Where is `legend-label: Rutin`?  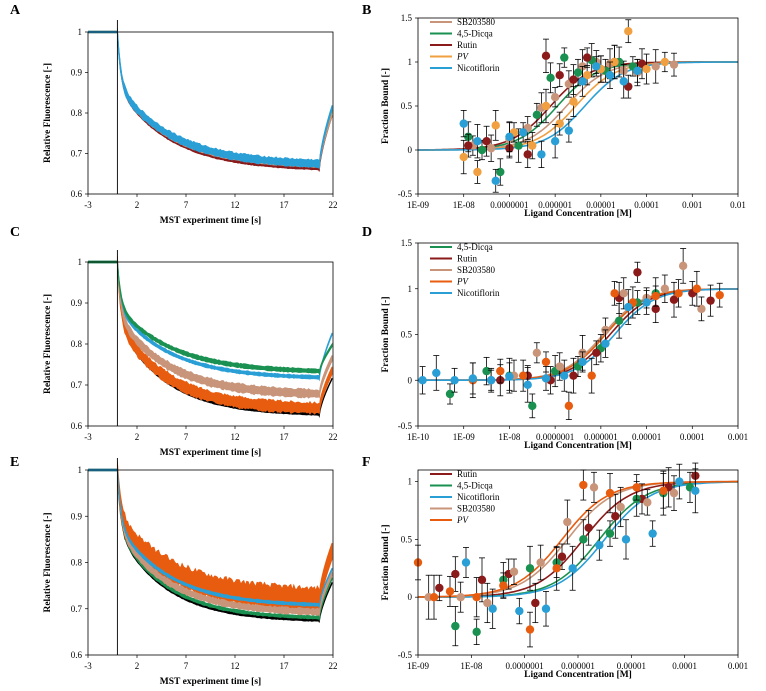 legend-label: Rutin is located at coordinates (467, 45).